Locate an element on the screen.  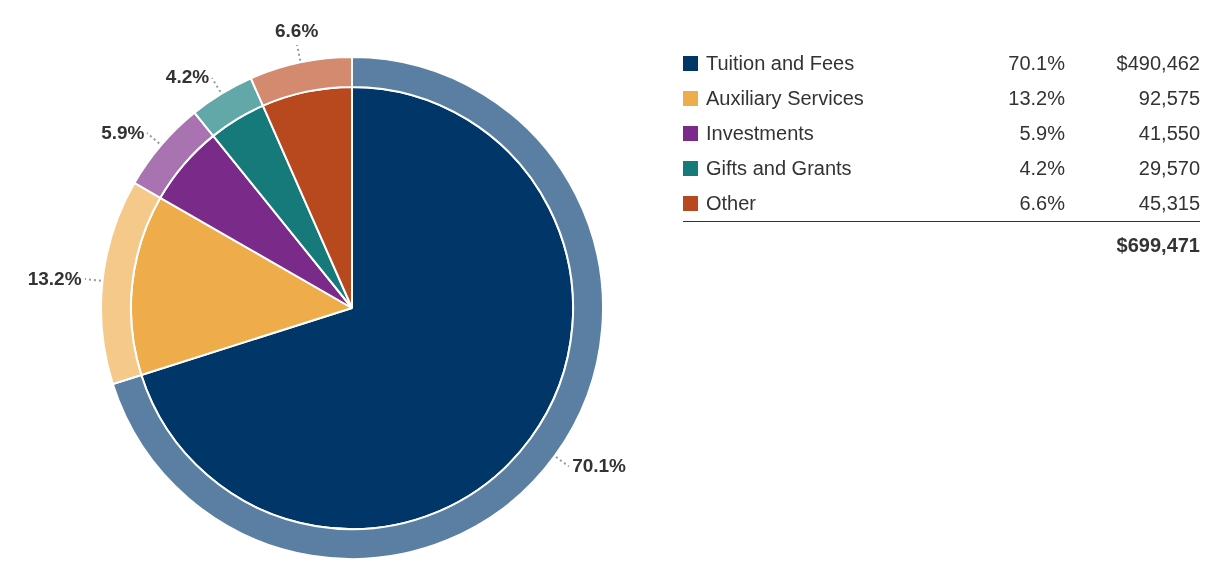
legend-label: Auxiliary Services is located at coordinates (785, 98).